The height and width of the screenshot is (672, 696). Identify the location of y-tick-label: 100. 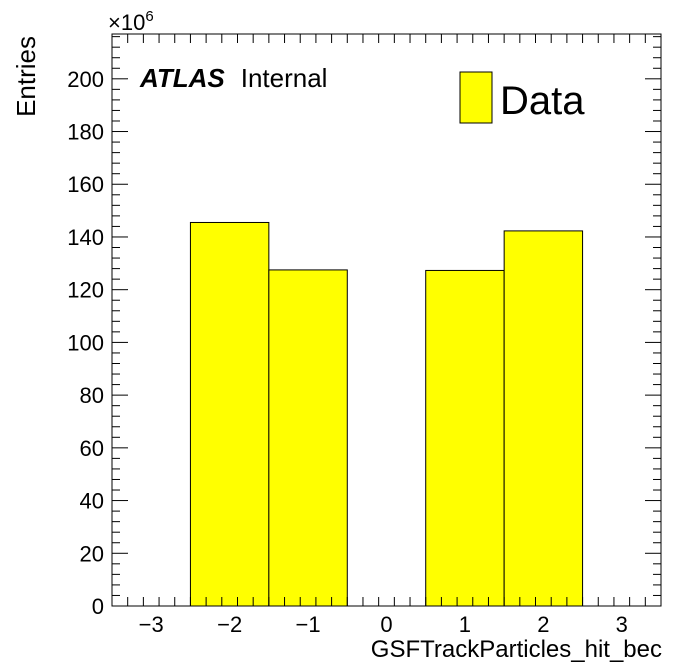
(85, 342).